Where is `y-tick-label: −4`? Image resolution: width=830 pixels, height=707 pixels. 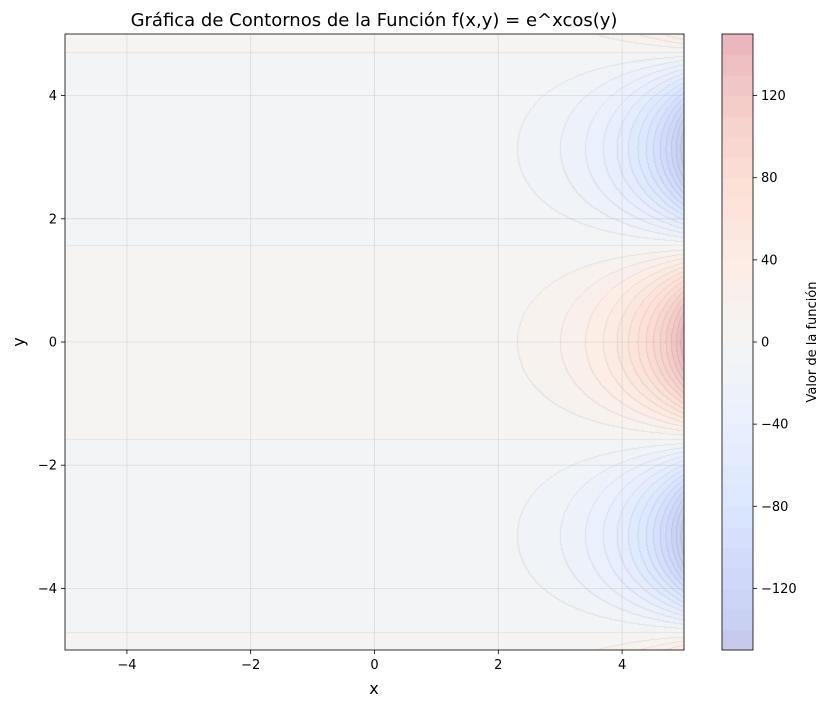
y-tick-label: −4 is located at coordinates (47, 589).